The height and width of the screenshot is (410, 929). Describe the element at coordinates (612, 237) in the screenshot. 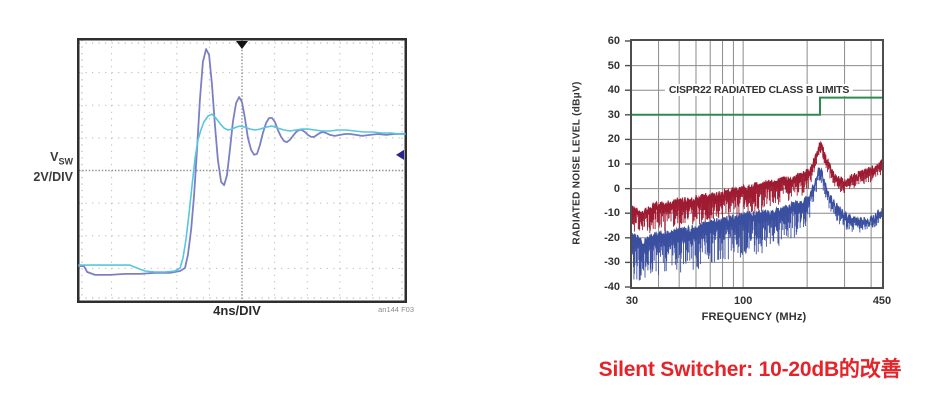

I see `emi-y-tick-label--20: -20` at that location.